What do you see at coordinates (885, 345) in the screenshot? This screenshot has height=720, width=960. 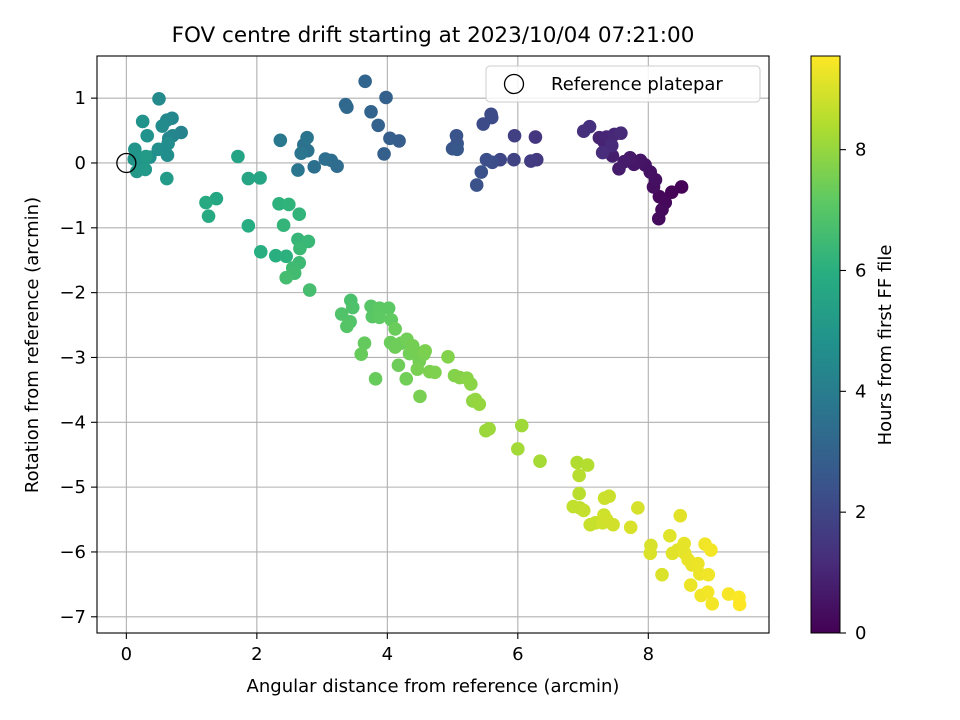 I see `colorbar-label: Hours from first FF file` at bounding box center [885, 345].